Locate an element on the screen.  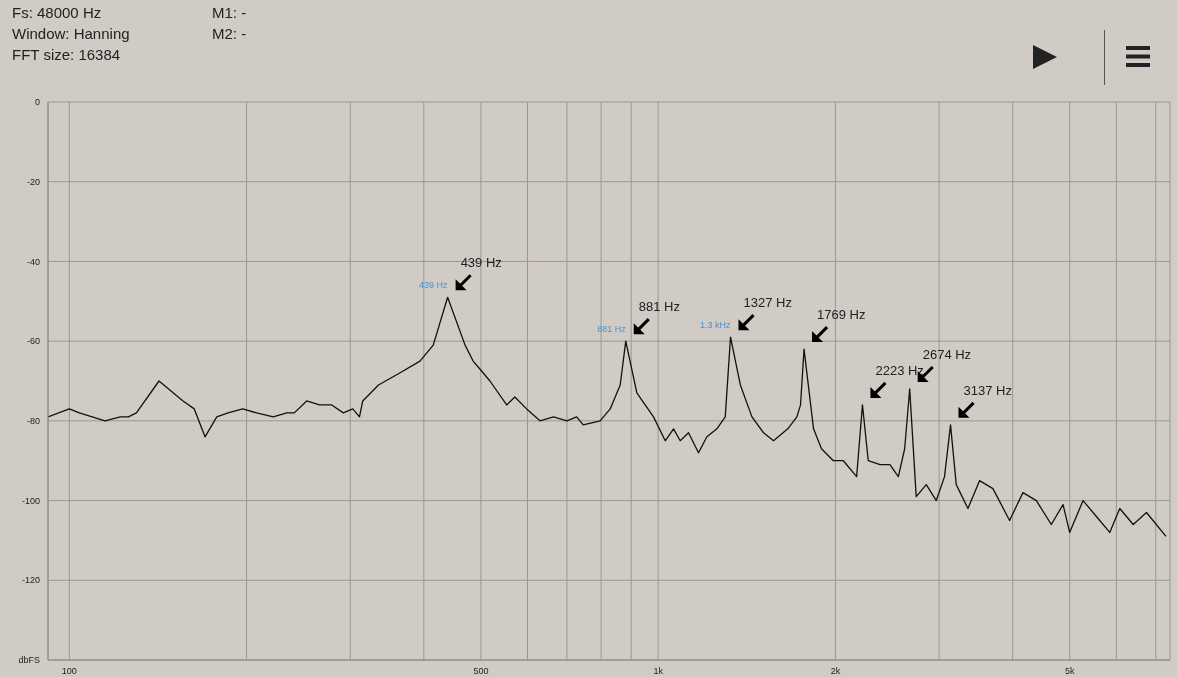
x-tick-label: 500 is located at coordinates (481, 671).